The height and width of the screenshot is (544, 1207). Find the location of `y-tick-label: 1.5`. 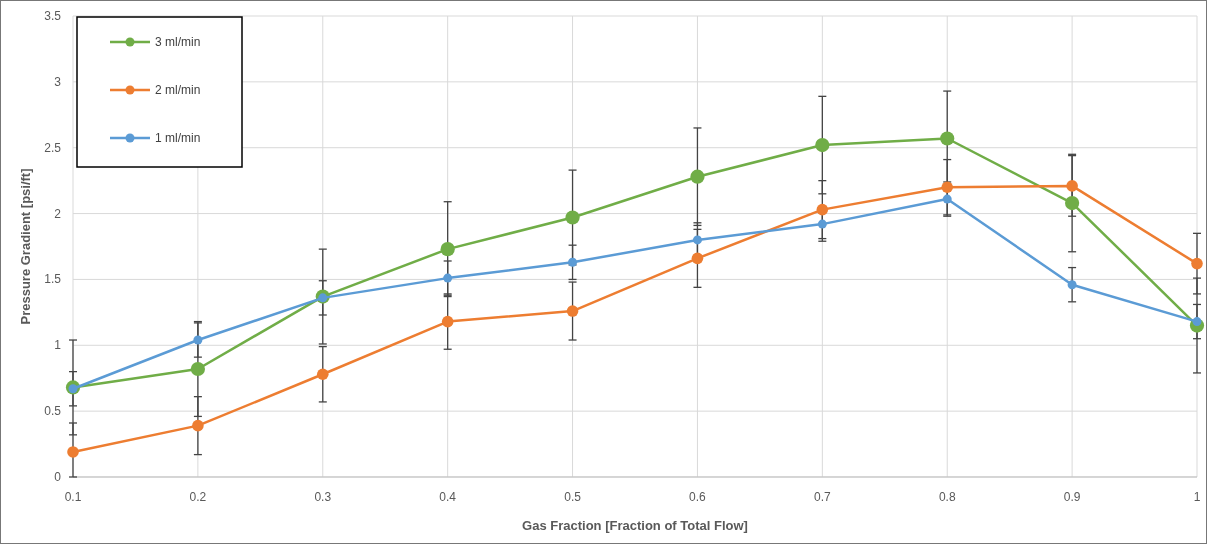

y-tick-label: 1.5 is located at coordinates (53, 279).